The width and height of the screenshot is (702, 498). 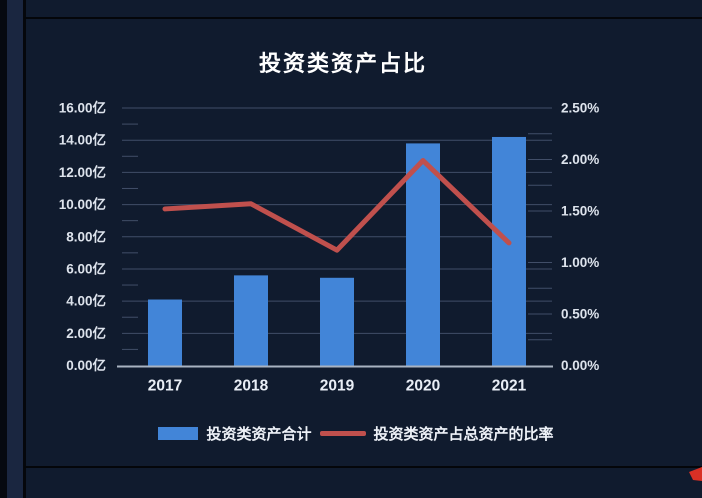 What do you see at coordinates (580, 159) in the screenshot?
I see `right-axis-tick-label: 2.00%` at bounding box center [580, 159].